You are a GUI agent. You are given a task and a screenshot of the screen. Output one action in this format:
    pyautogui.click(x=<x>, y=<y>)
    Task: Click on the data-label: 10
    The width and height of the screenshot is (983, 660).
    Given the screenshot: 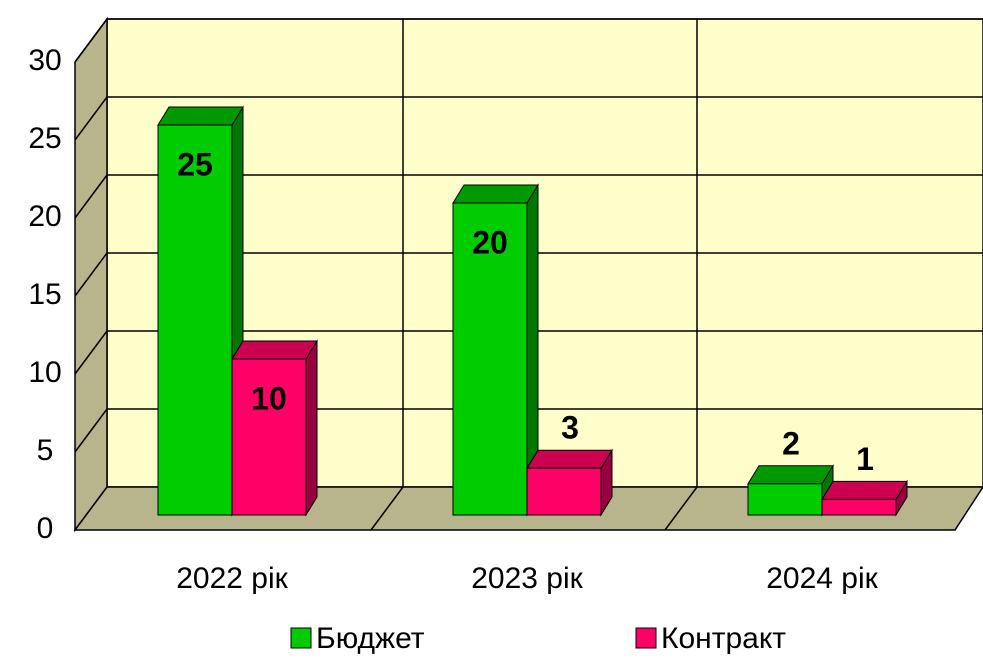 What is the action you would take?
    pyautogui.click(x=269, y=398)
    